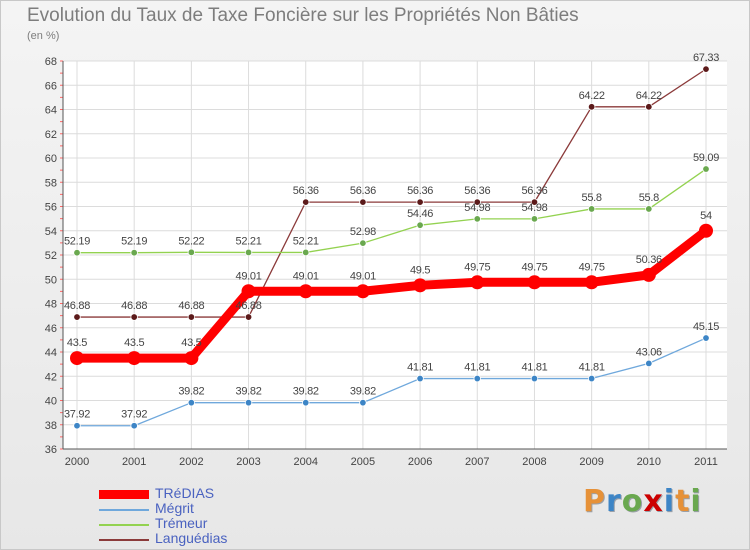 This screenshot has height=550, width=750. What do you see at coordinates (124, 494) in the screenshot?
I see `legend-swatch-tredias` at bounding box center [124, 494].